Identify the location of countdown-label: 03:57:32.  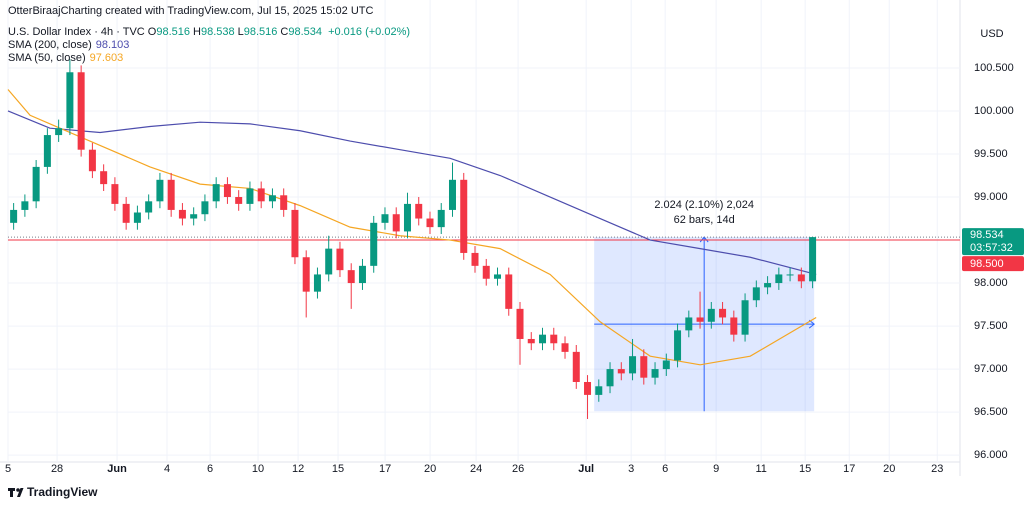
(991, 248).